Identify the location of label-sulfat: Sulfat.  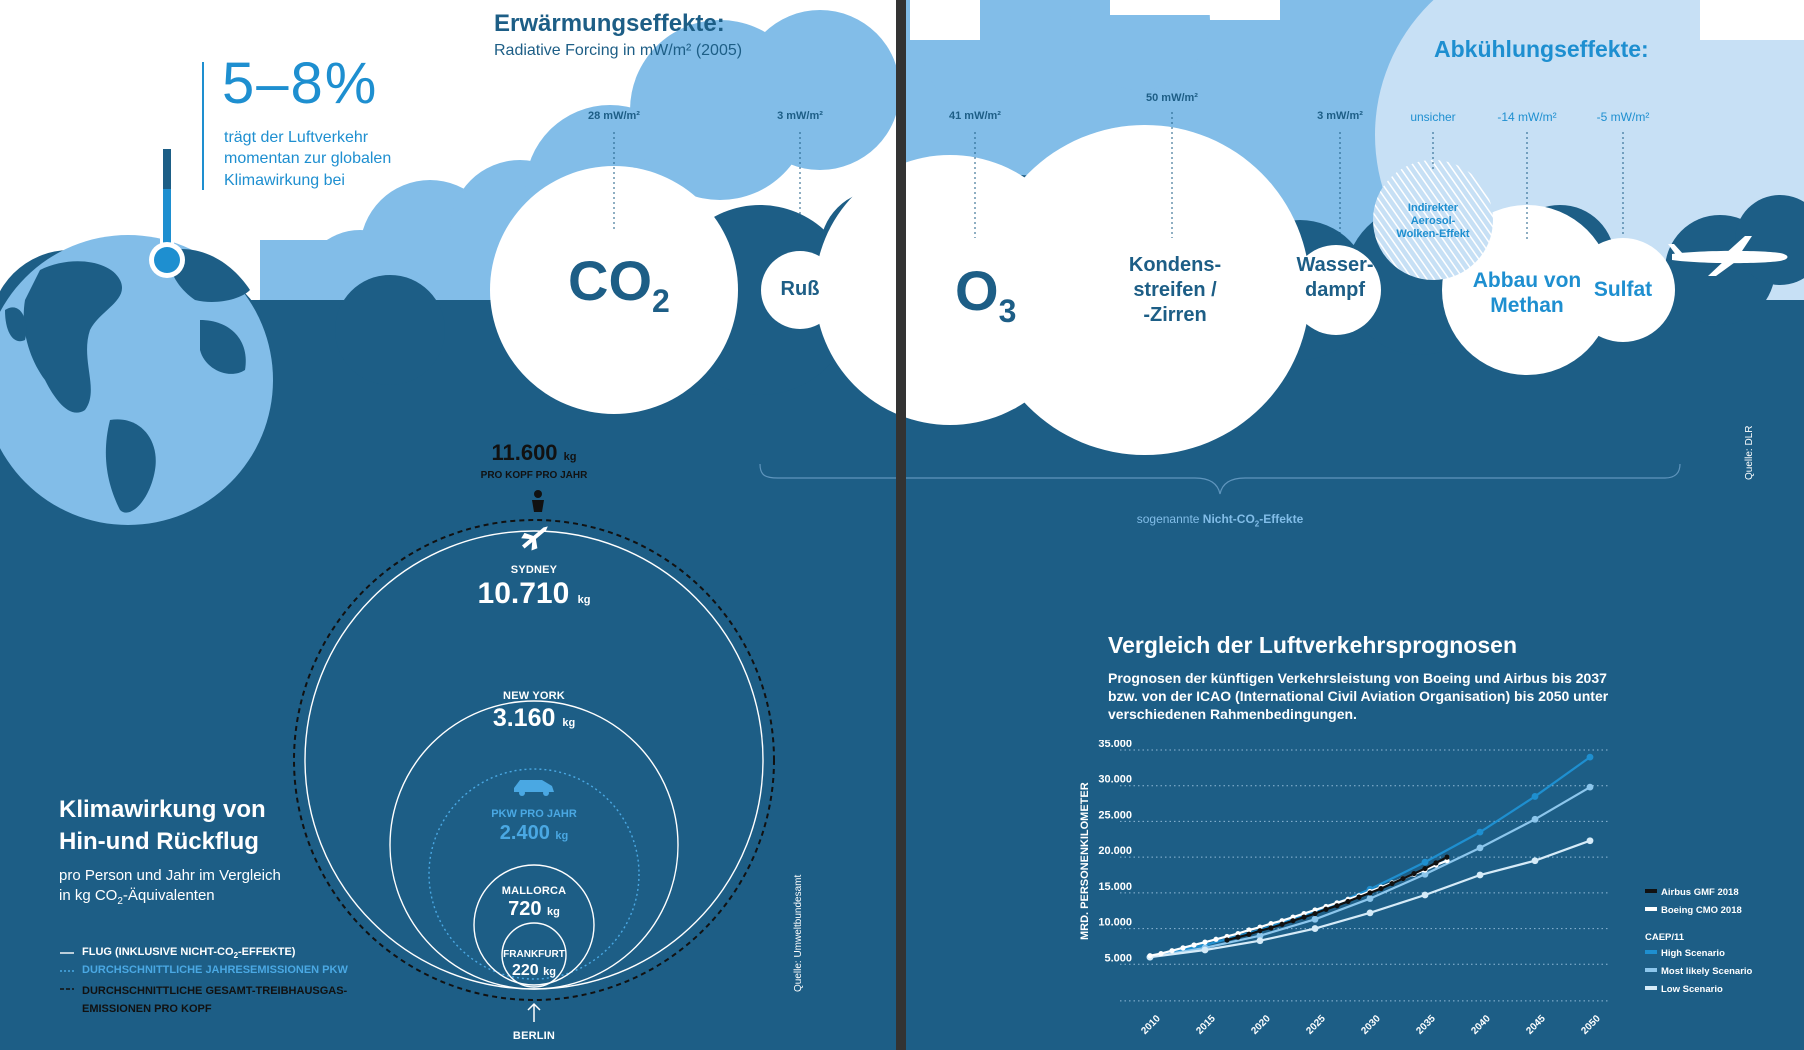
(1623, 289).